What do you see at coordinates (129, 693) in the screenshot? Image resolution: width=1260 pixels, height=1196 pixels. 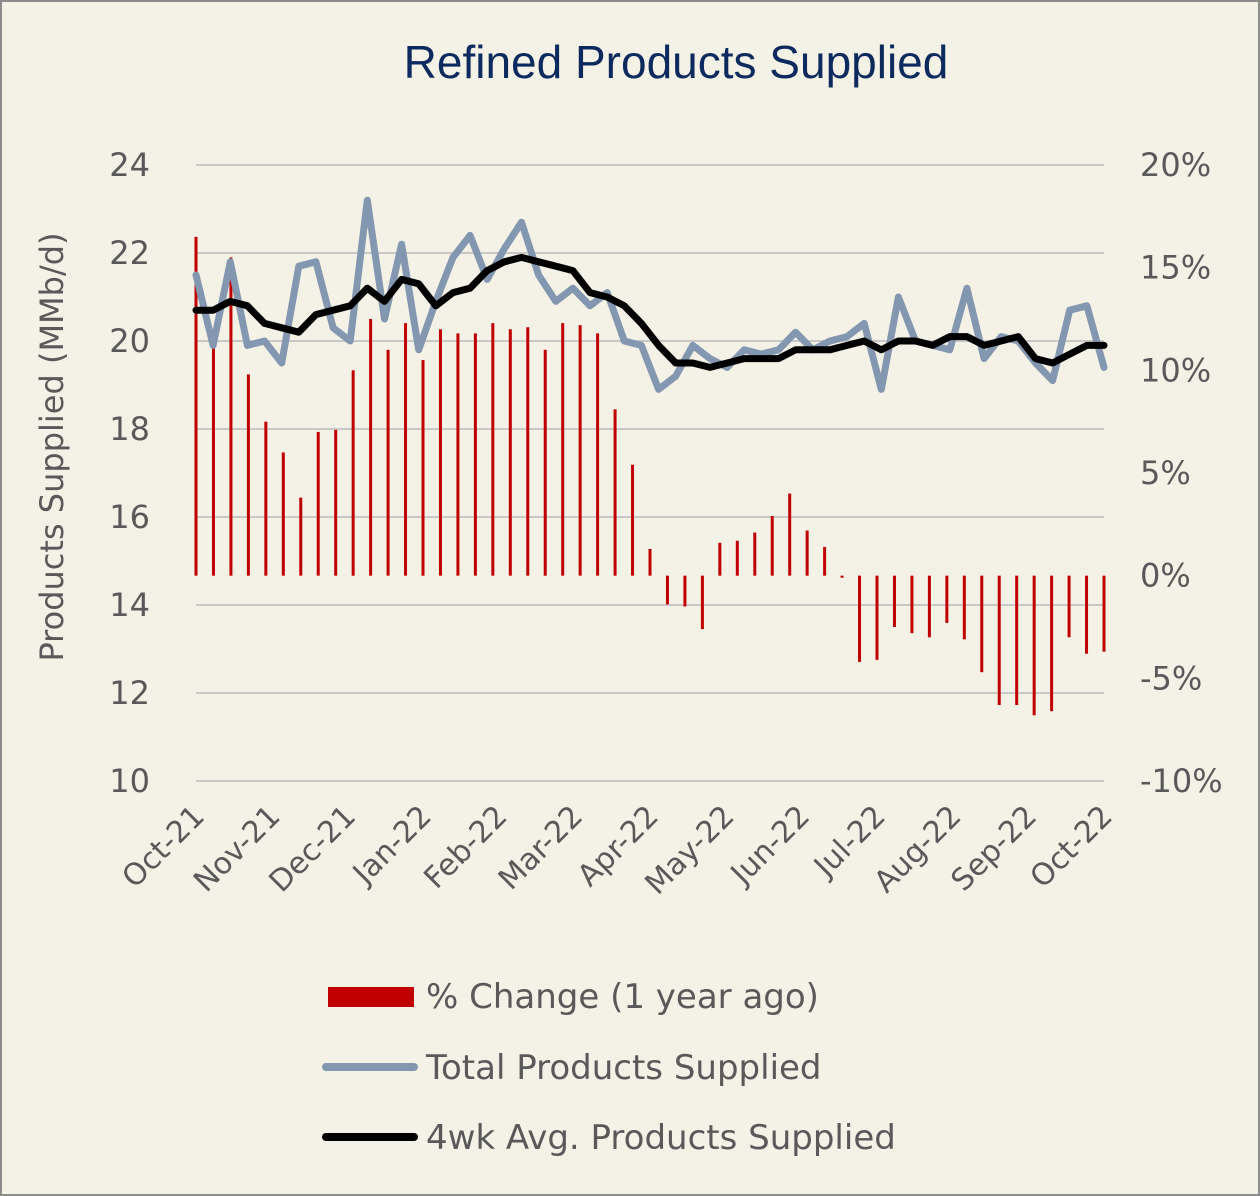 I see `y-left-tick-label: 12` at bounding box center [129, 693].